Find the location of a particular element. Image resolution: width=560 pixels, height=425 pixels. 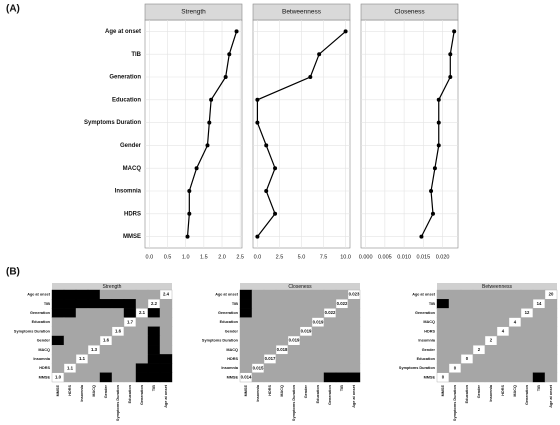

row-label: Education is located at coordinates (229, 322).